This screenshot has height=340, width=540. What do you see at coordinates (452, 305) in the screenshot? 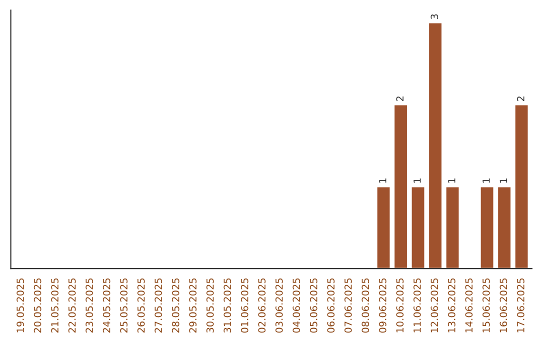
I see `x-tick-label: 13.06.2025` at bounding box center [452, 305].